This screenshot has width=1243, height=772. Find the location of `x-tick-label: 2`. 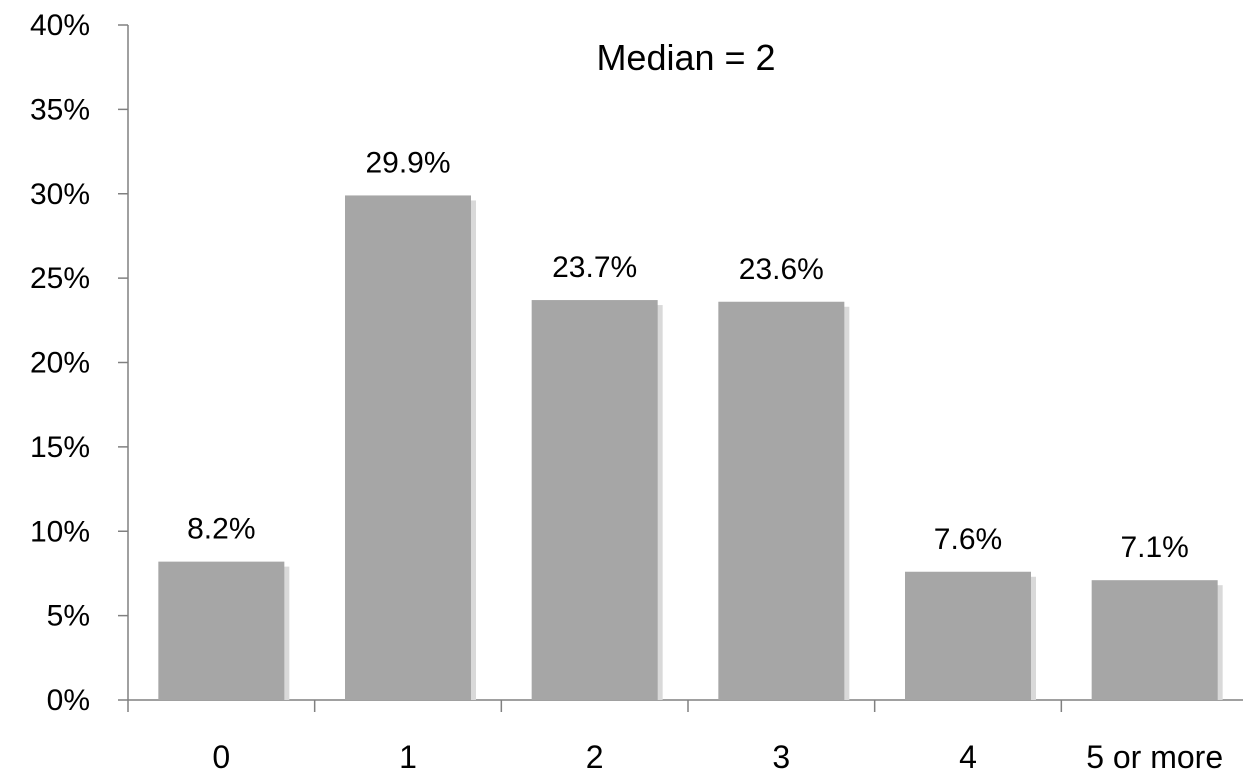

x-tick-label: 2 is located at coordinates (595, 755).